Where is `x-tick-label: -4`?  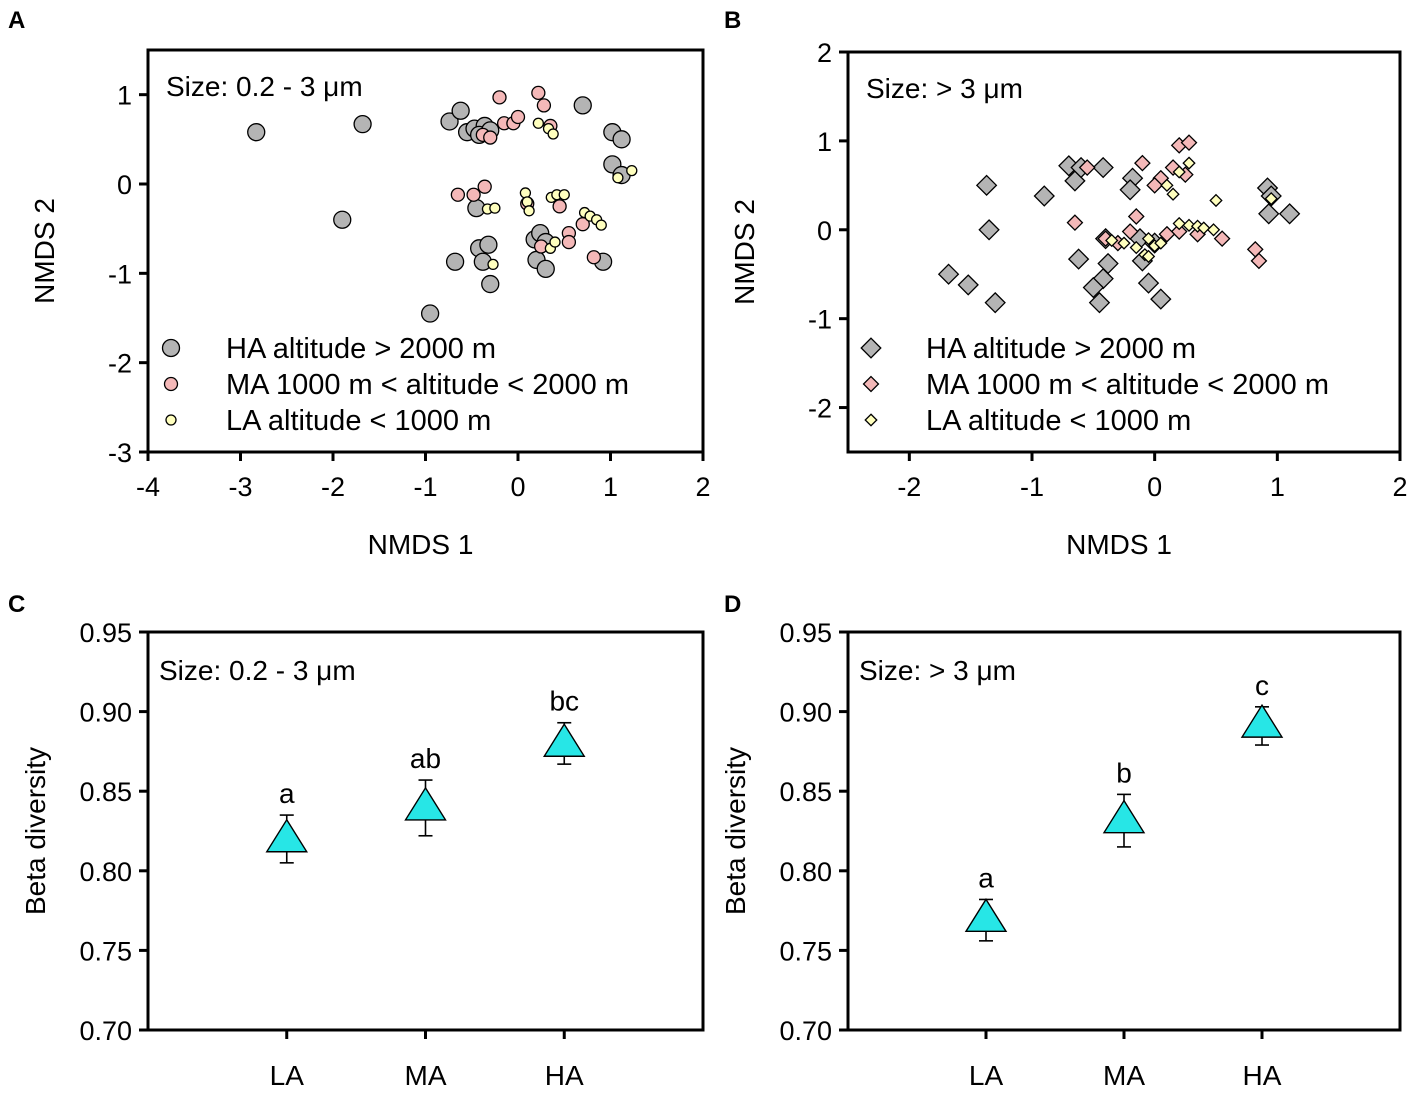
x-tick-label: -4 is located at coordinates (148, 487).